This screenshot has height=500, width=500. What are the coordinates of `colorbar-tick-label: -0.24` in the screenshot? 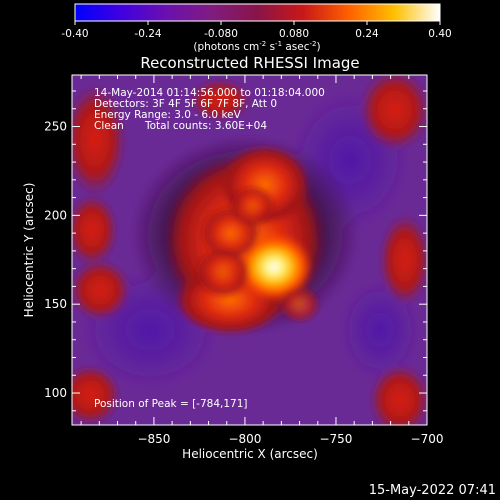 It's located at (147, 34).